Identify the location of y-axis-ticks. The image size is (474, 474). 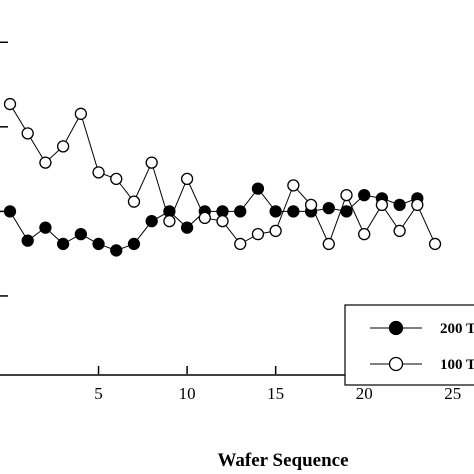
(4, 169).